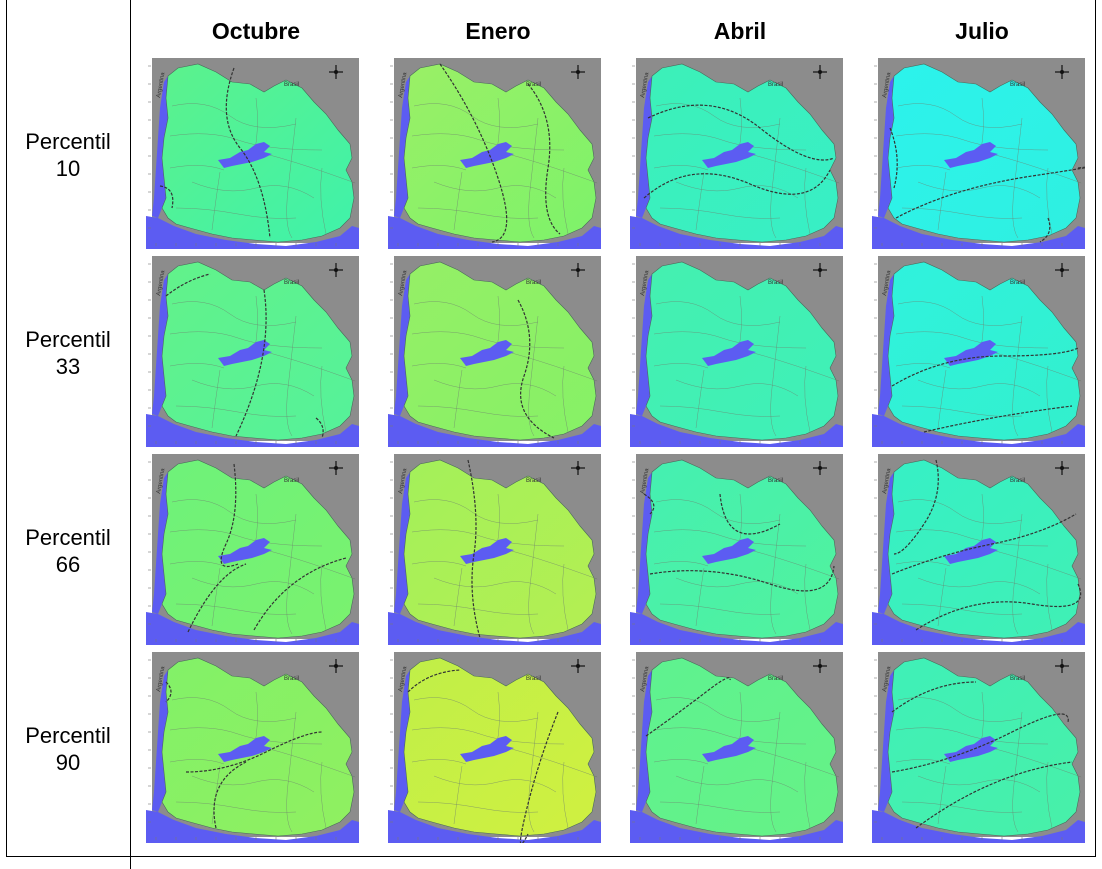 The width and height of the screenshot is (1102, 869). What do you see at coordinates (68, 339) in the screenshot?
I see `row-label-p33-line1: Percentil` at bounding box center [68, 339].